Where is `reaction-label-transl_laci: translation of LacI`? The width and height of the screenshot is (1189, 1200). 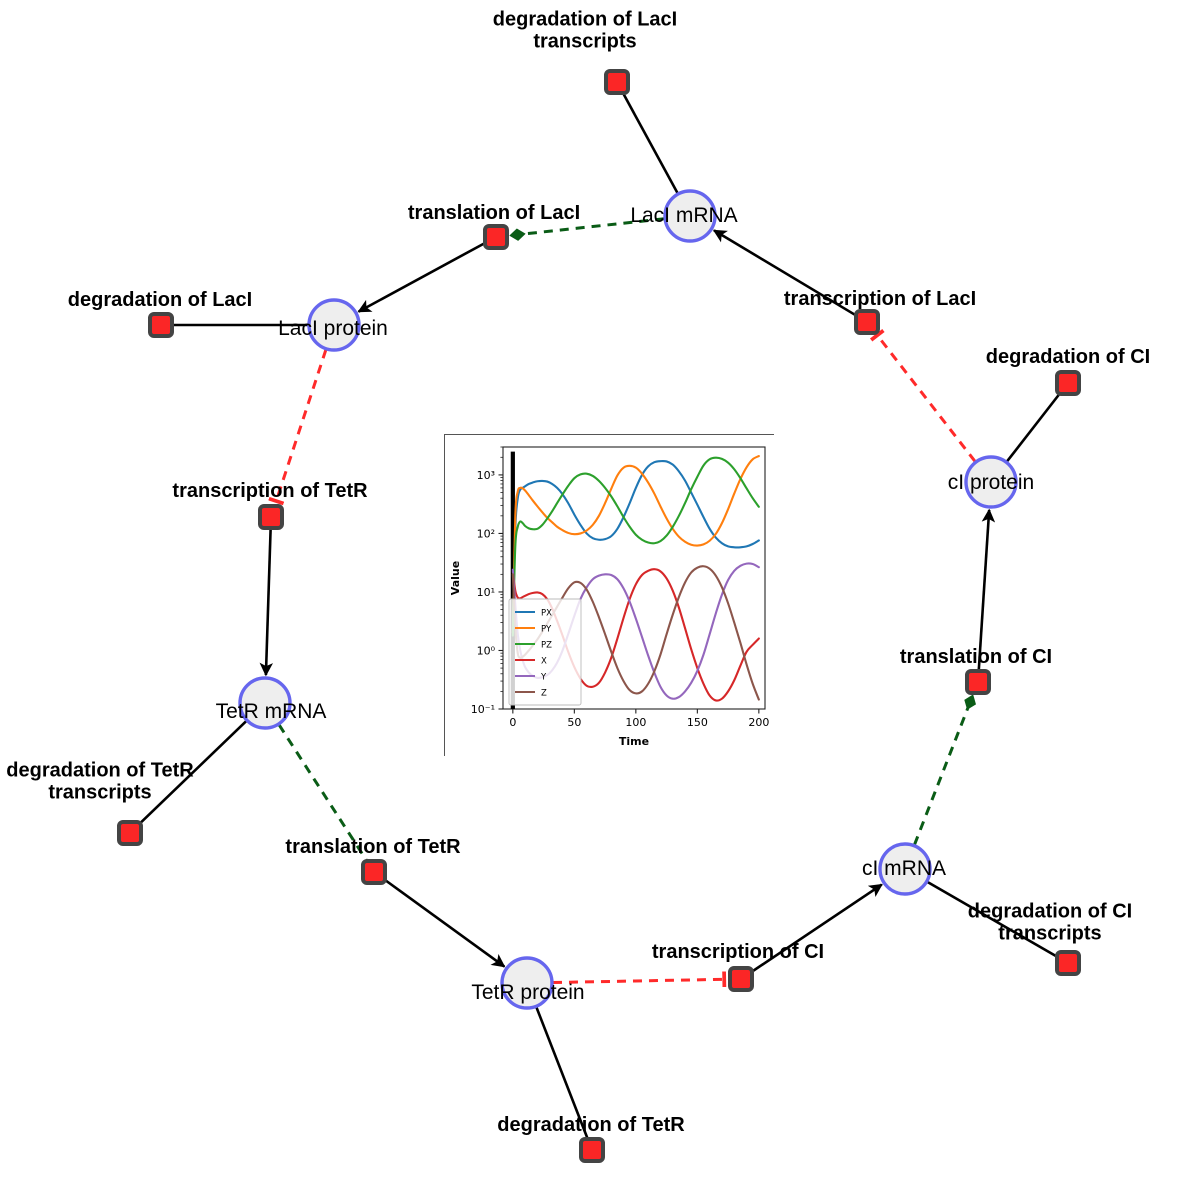
reaction-label-transl_laci: translation of LacI is located at coordinates (494, 212).